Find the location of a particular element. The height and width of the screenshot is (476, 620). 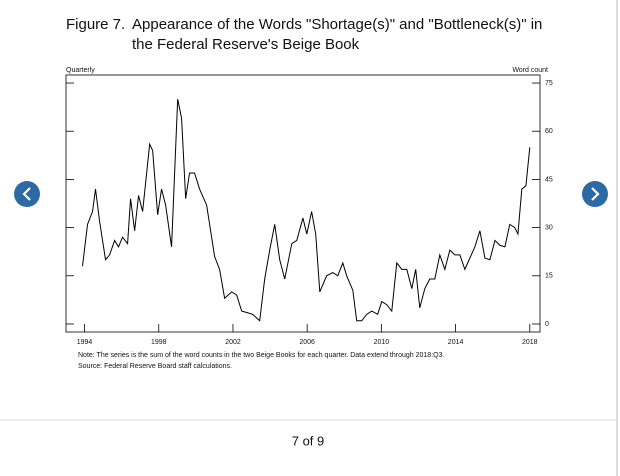

x-tick-label: 2010 is located at coordinates (382, 342).